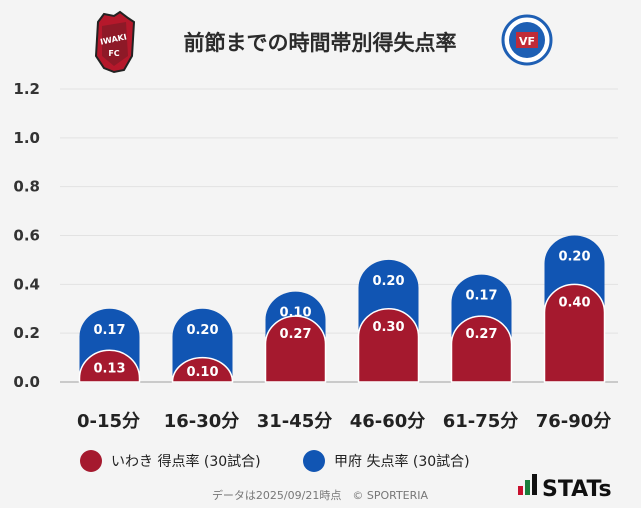 The width and height of the screenshot is (641, 508). I want to click on y-tick-label: 0.4, so click(26, 284).